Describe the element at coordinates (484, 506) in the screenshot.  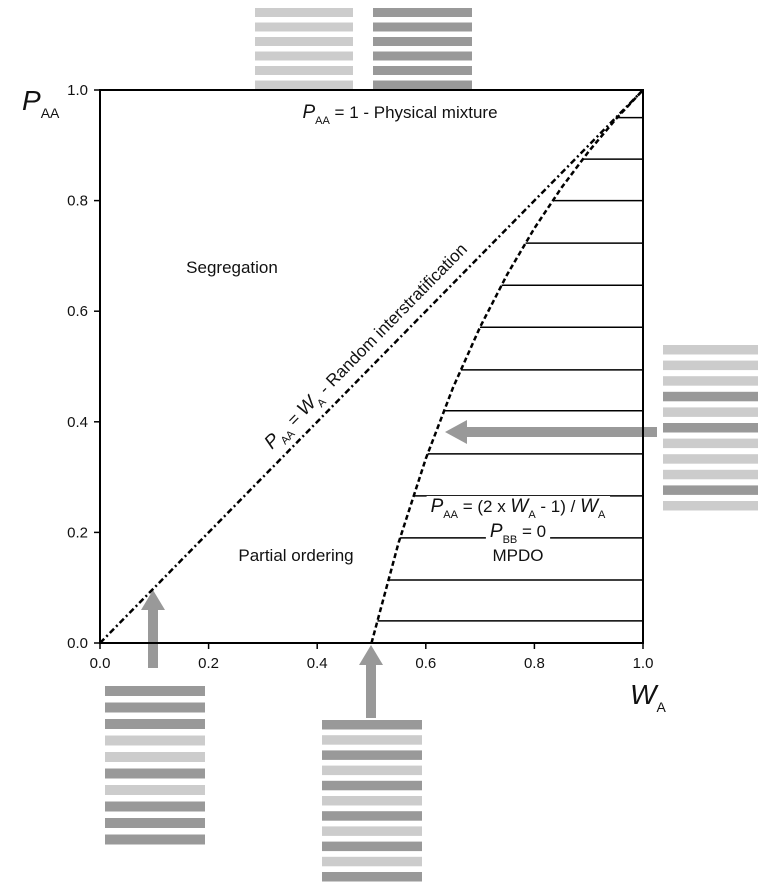
I see `text-part: = (2 x` at that location.